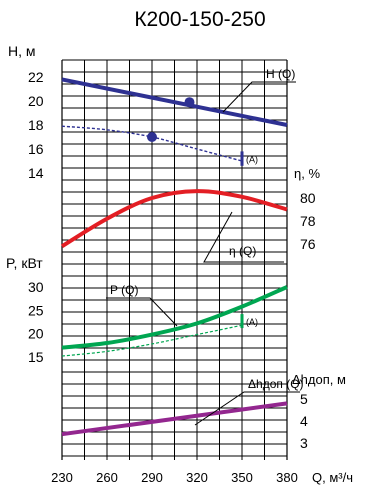 The height and width of the screenshot is (490, 365). What do you see at coordinates (280, 74) in the screenshot?
I see `head-curve-label: H (Q)` at bounding box center [280, 74].